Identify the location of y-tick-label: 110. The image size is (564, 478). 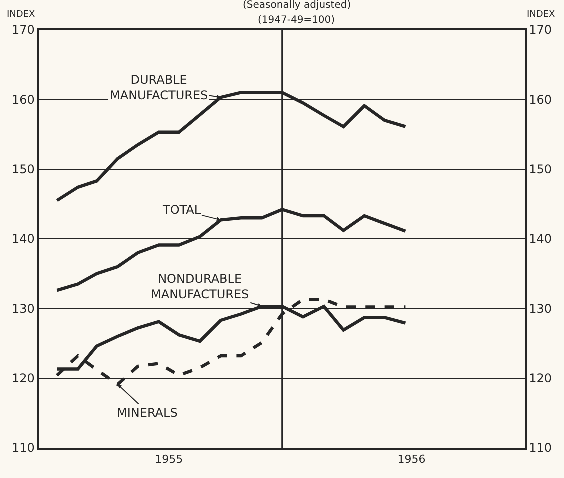
(23, 448).